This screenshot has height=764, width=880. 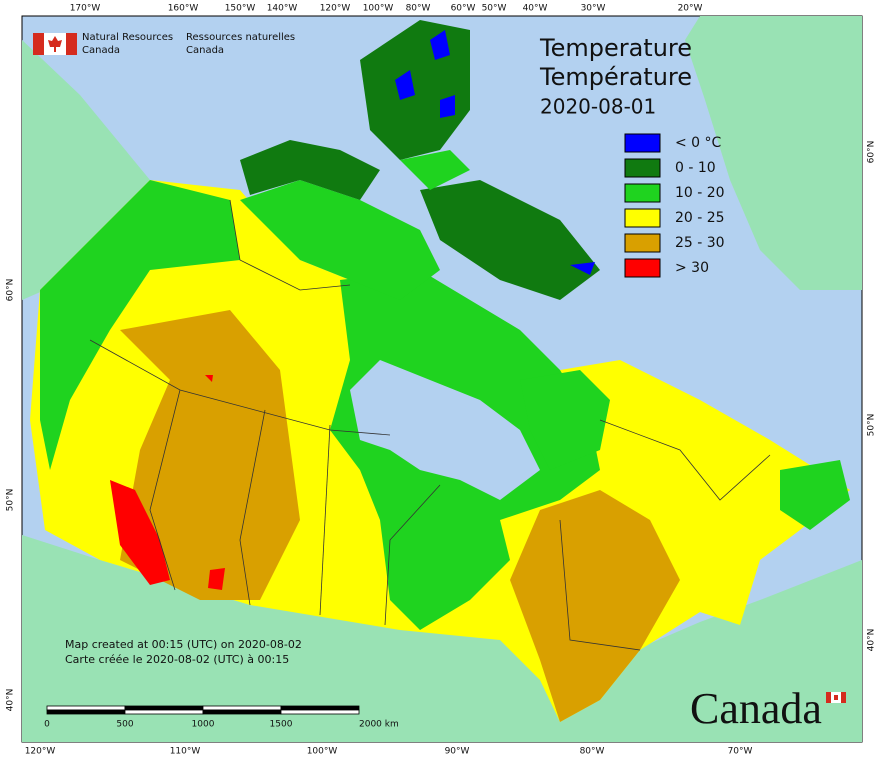 What do you see at coordinates (700, 218) in the screenshot?
I see `legend-label: 20 - 25` at bounding box center [700, 218].